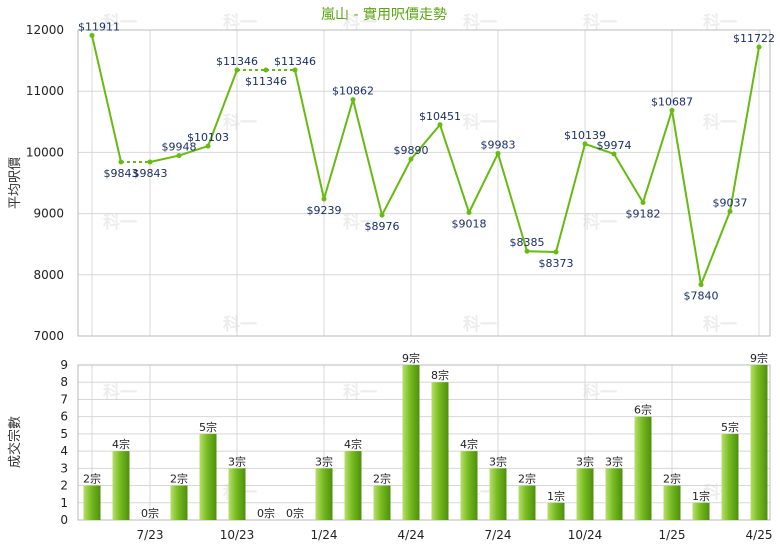 This screenshot has width=780, height=555. What do you see at coordinates (411, 535) in the screenshot?
I see `x-tick-label: 4/24` at bounding box center [411, 535].